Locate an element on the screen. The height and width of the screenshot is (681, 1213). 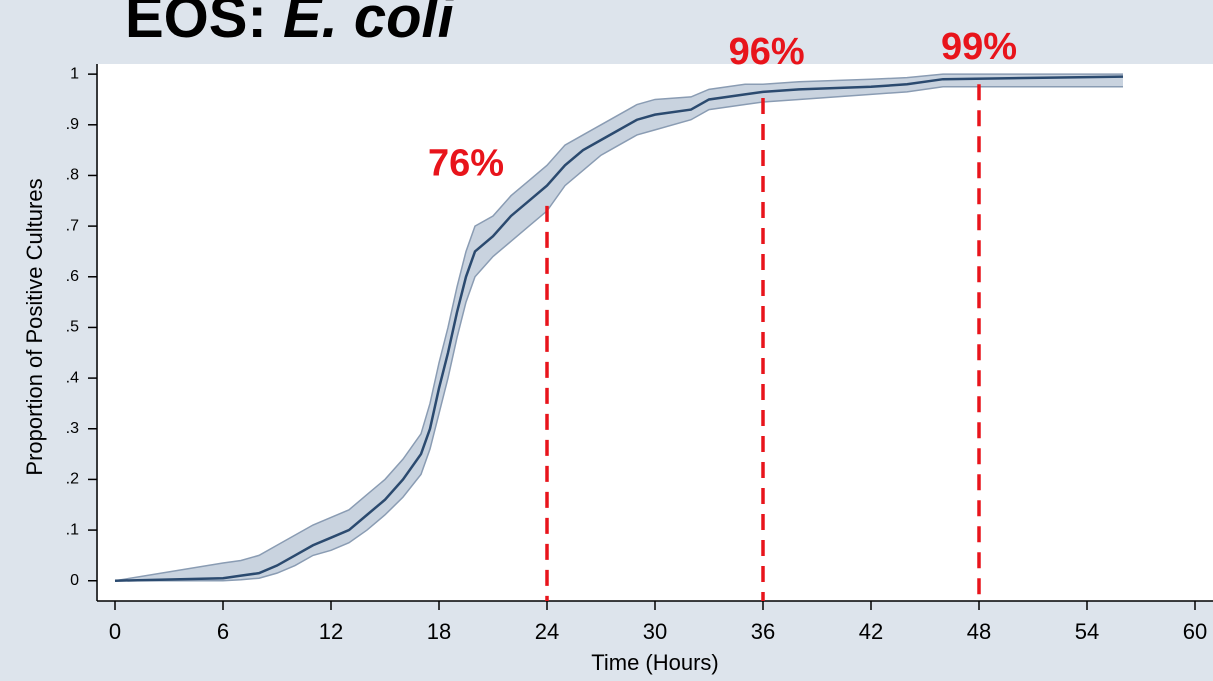
x-tick-label: 0 is located at coordinates (115, 631).